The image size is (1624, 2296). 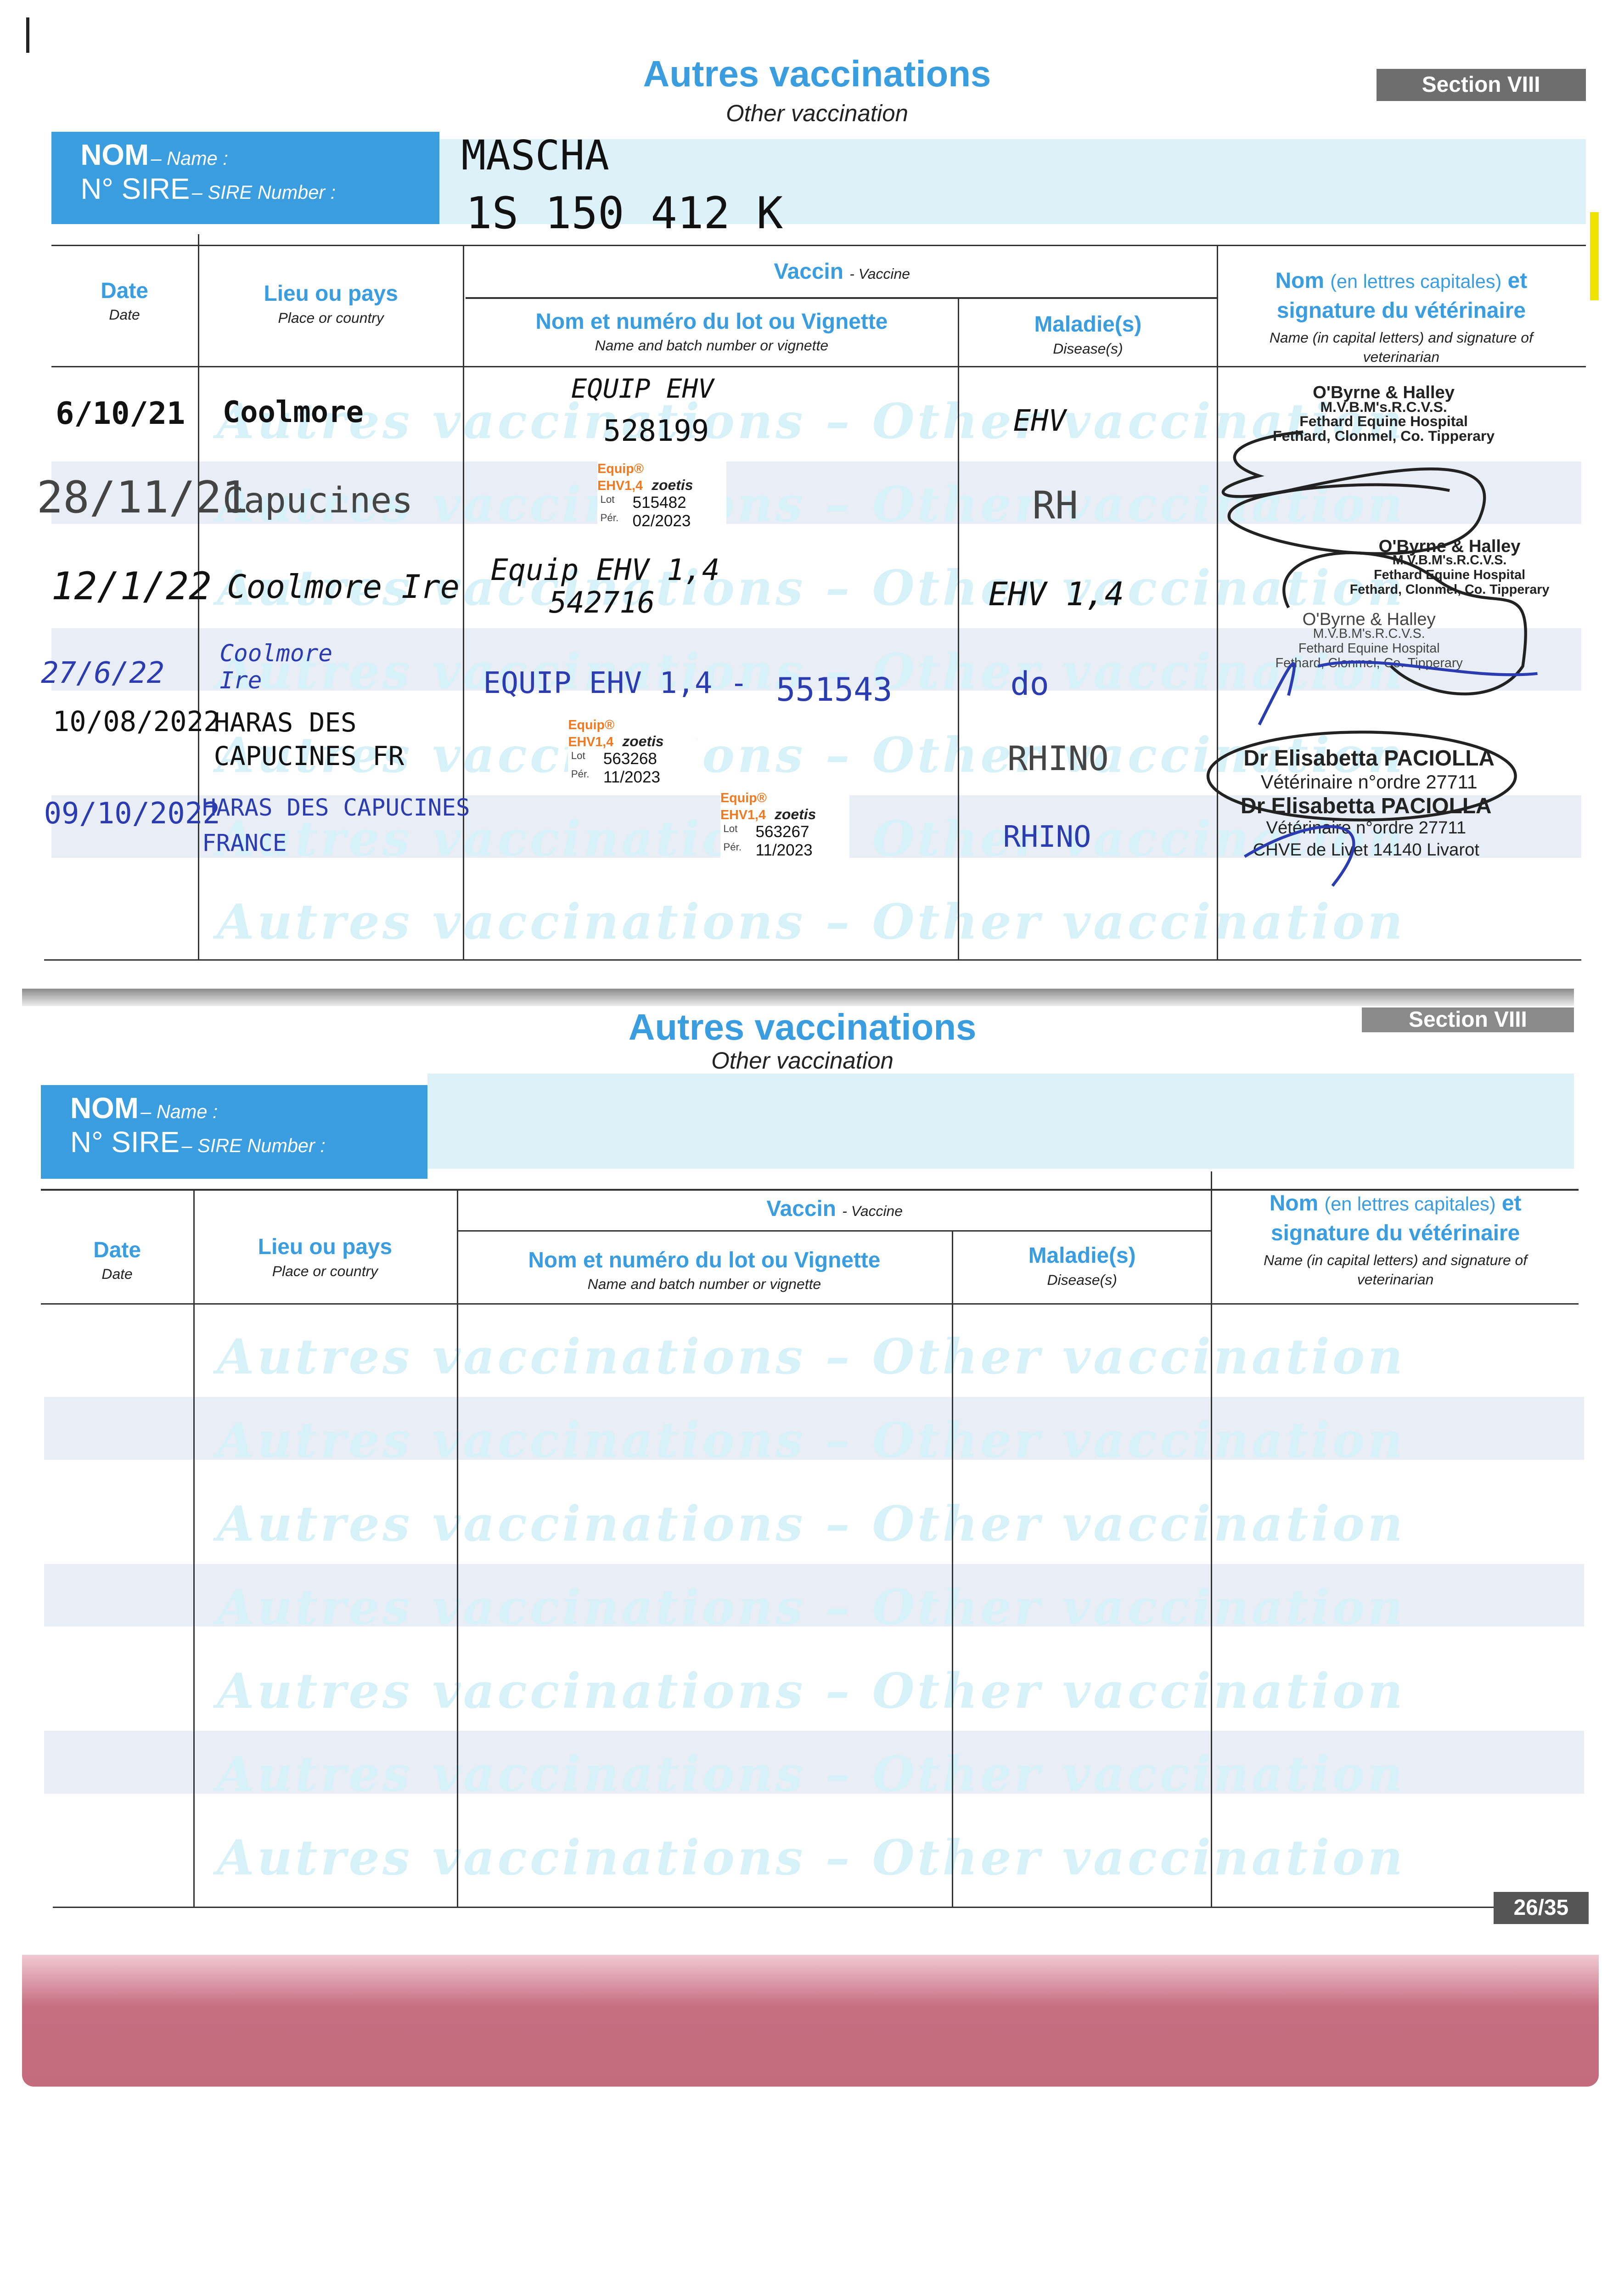 What do you see at coordinates (642, 389) in the screenshot?
I see `row-1-vaccine: EQUIP EHV` at bounding box center [642, 389].